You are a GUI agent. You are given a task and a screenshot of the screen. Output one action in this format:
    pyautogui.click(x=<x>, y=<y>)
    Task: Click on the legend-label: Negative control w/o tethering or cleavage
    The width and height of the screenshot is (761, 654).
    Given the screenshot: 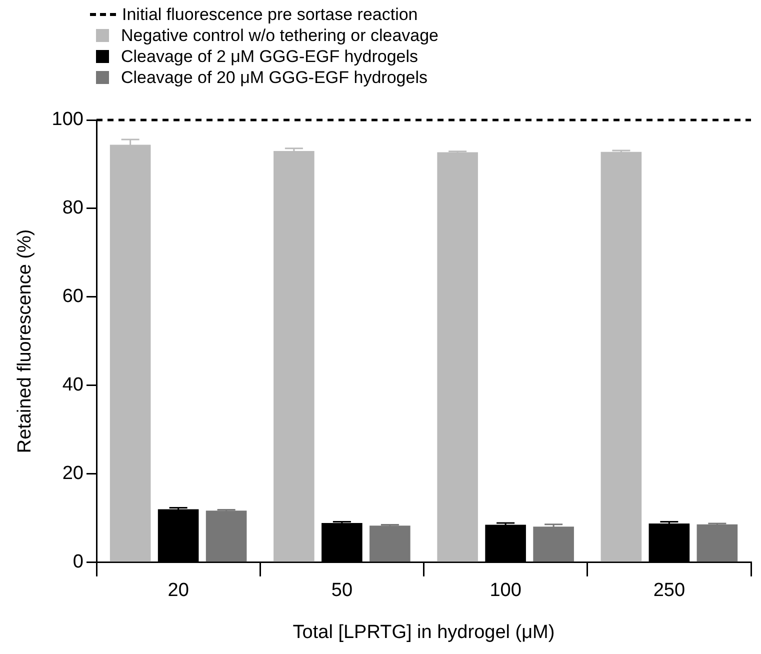 What is the action you would take?
    pyautogui.click(x=279, y=35)
    